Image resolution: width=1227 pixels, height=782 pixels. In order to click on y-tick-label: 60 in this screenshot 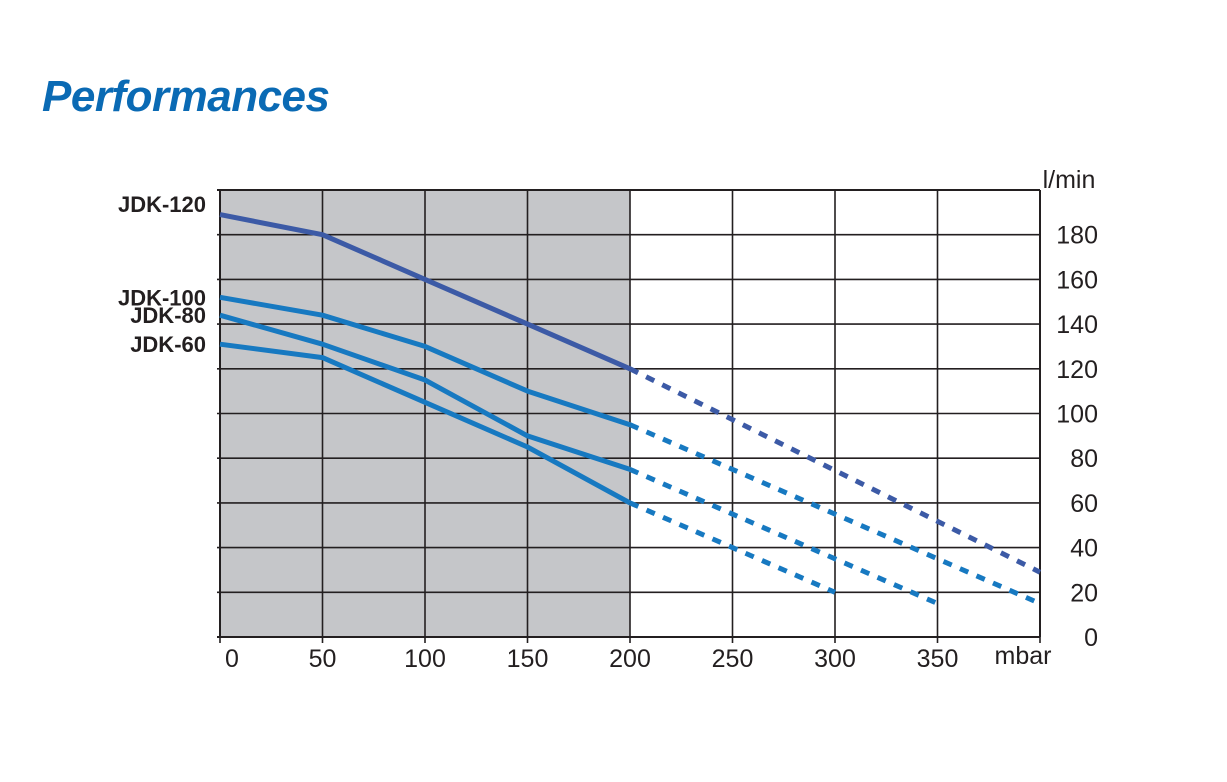, I will do `click(1084, 504)`.